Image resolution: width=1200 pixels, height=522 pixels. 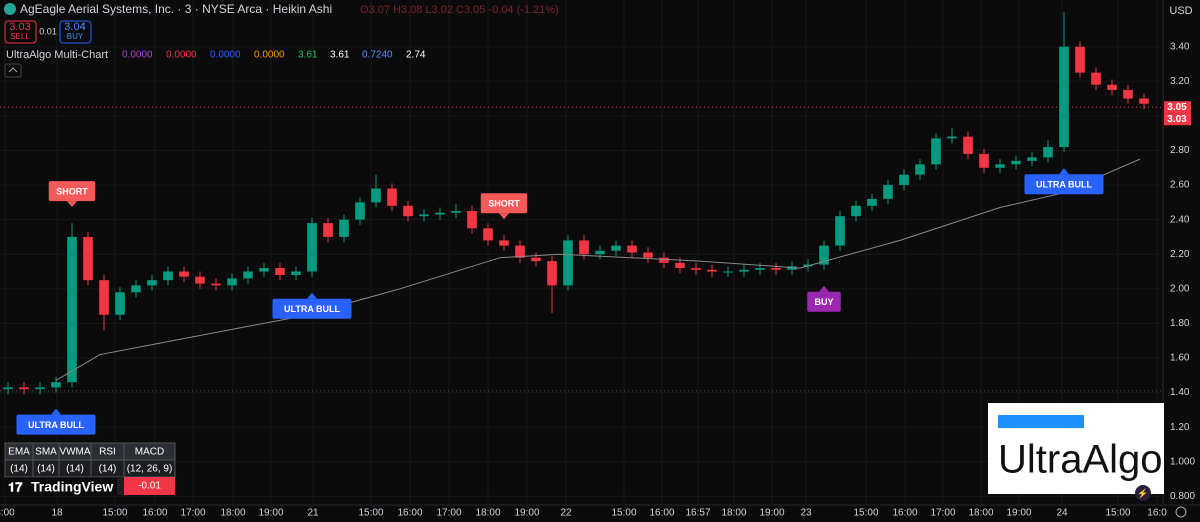 What do you see at coordinates (1157, 513) in the screenshot?
I see `x-tick-label: 16:0` at bounding box center [1157, 513].